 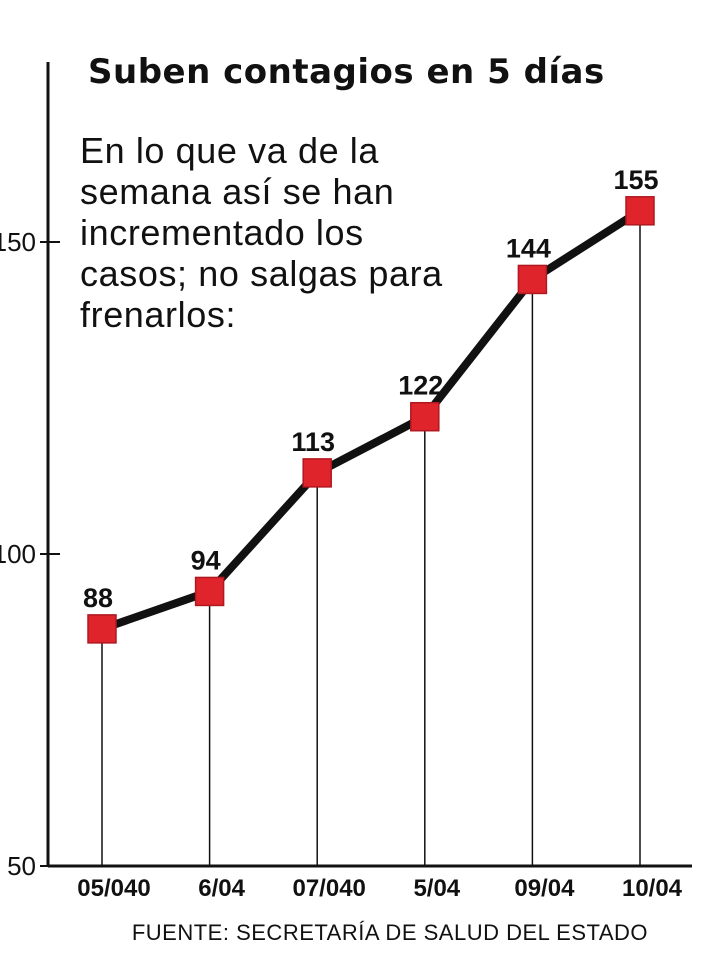 What do you see at coordinates (436, 888) in the screenshot?
I see `x-tick-label: 5/04` at bounding box center [436, 888].